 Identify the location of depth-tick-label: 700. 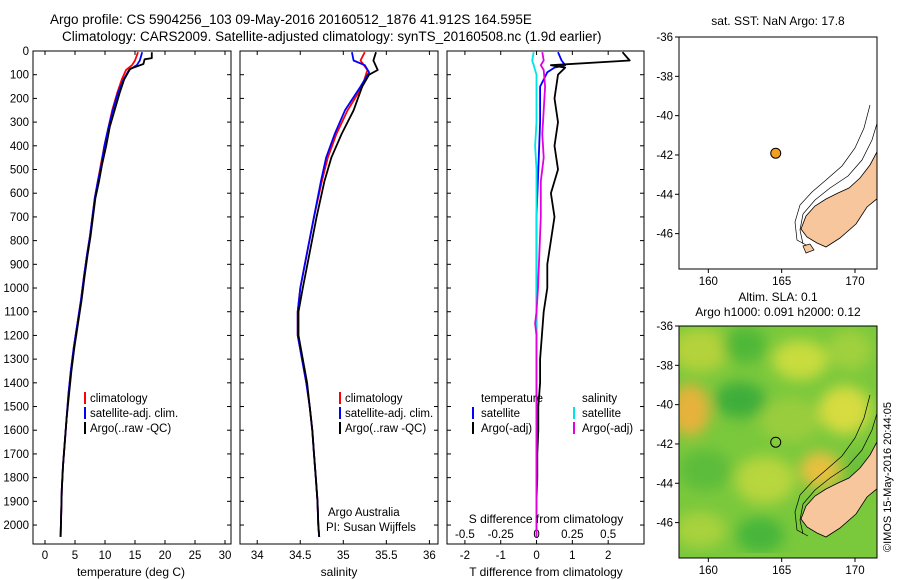
(19, 218).